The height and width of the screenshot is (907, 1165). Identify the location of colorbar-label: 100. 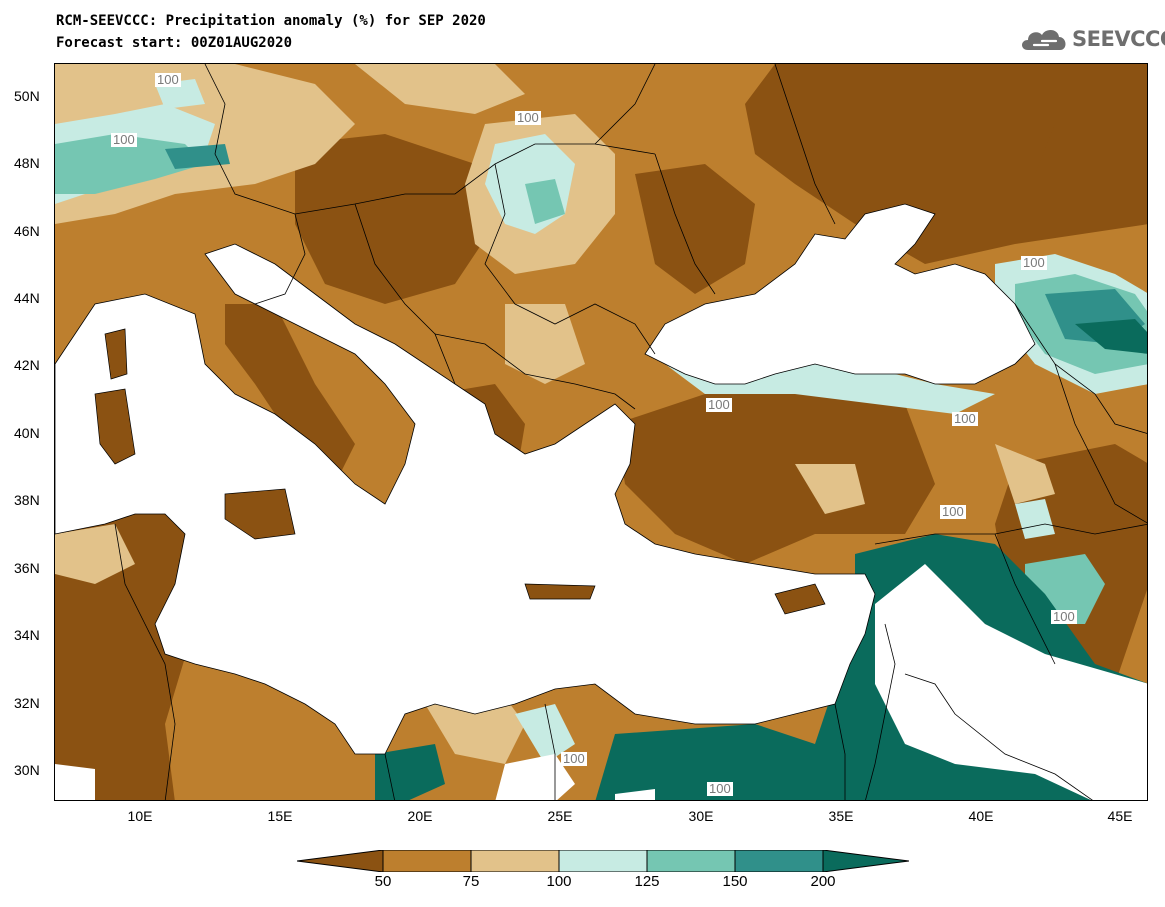
(559, 881).